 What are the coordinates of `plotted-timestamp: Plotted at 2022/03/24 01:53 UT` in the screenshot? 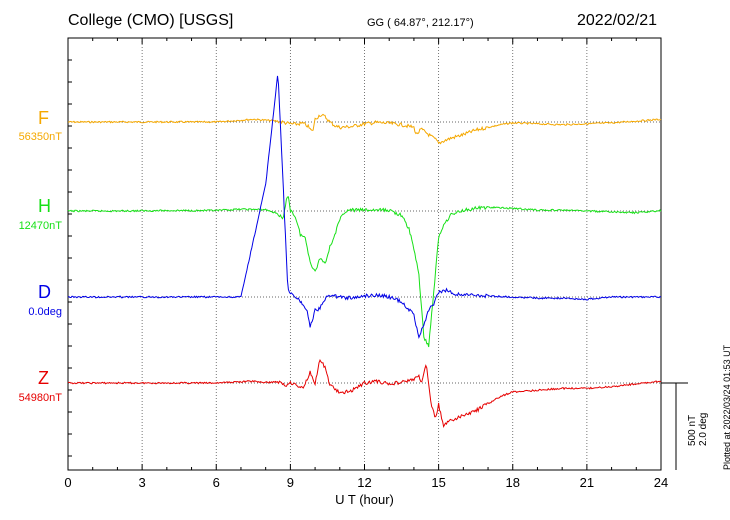 It's located at (726, 407).